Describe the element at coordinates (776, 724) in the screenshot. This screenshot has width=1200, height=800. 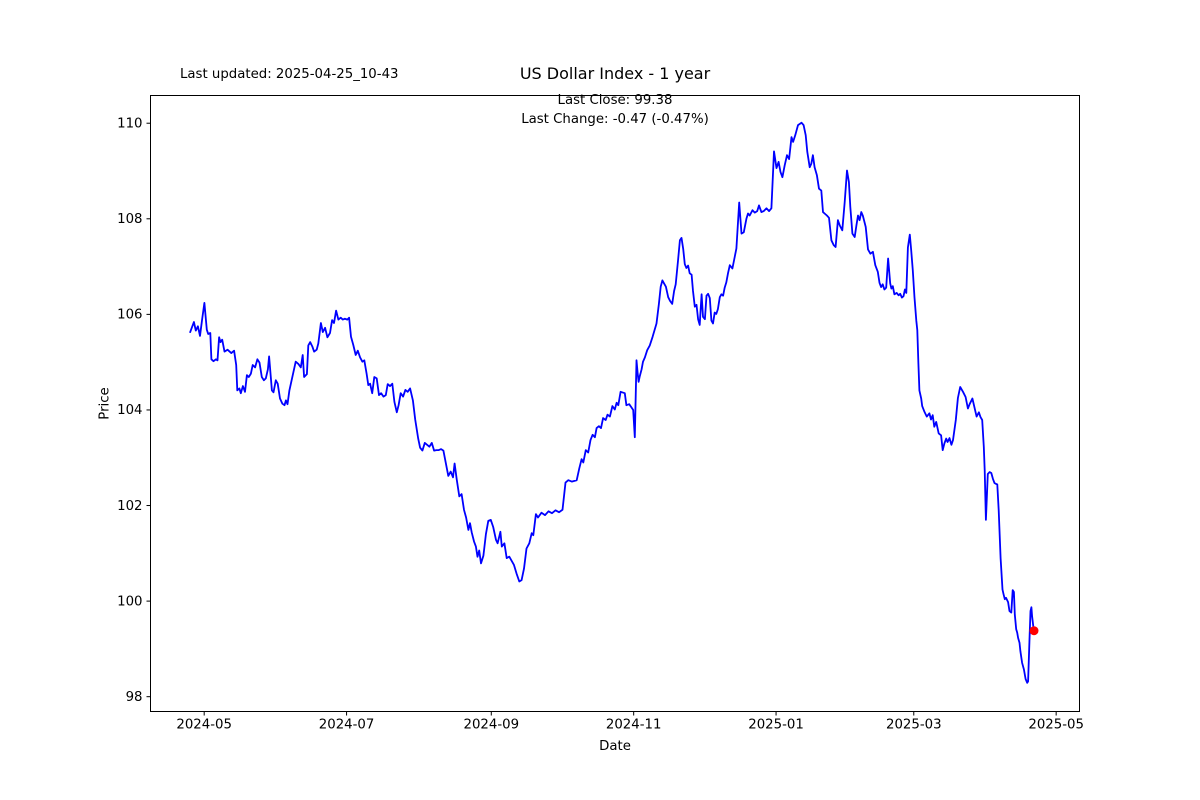
I see `x-tick-label: 2025-01` at that location.